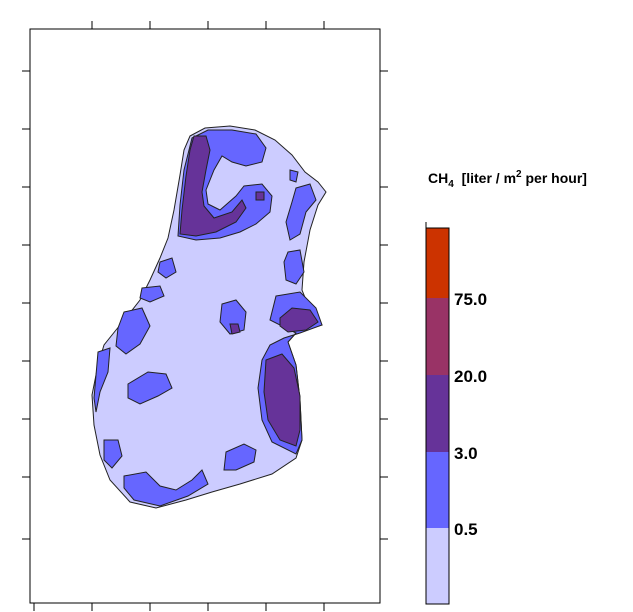 The height and width of the screenshot is (612, 633). What do you see at coordinates (437, 263) in the screenshot?
I see `colorbar-band-high` at bounding box center [437, 263].